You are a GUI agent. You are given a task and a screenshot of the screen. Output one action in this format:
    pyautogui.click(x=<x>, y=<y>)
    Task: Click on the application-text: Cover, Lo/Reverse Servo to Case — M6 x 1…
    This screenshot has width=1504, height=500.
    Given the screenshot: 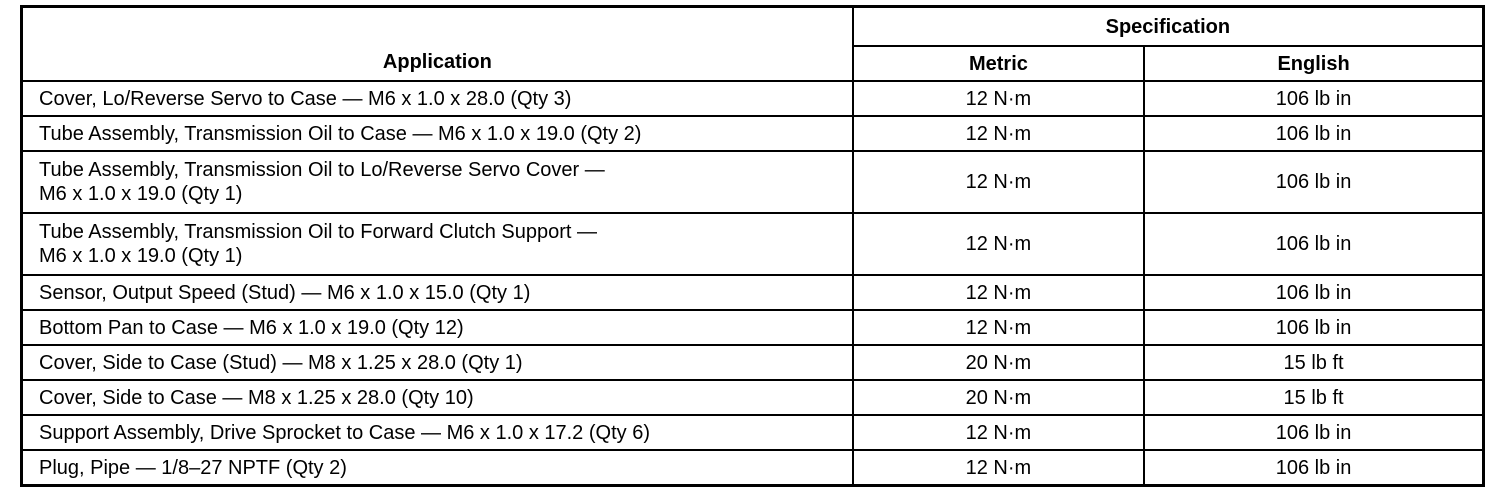 What is the action you would take?
    pyautogui.click(x=305, y=98)
    